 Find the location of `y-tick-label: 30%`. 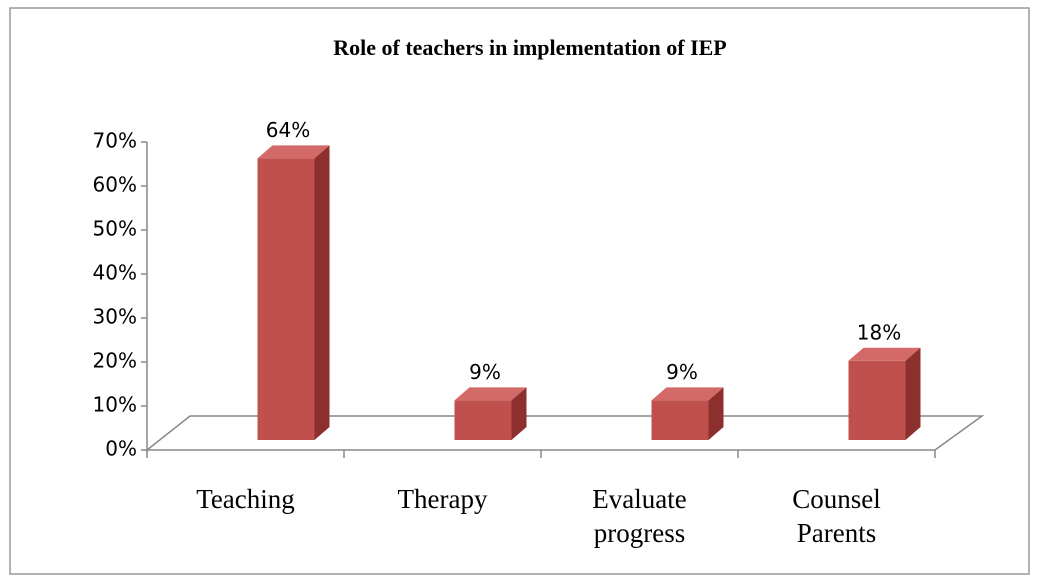

y-tick-label: 30% is located at coordinates (115, 317).